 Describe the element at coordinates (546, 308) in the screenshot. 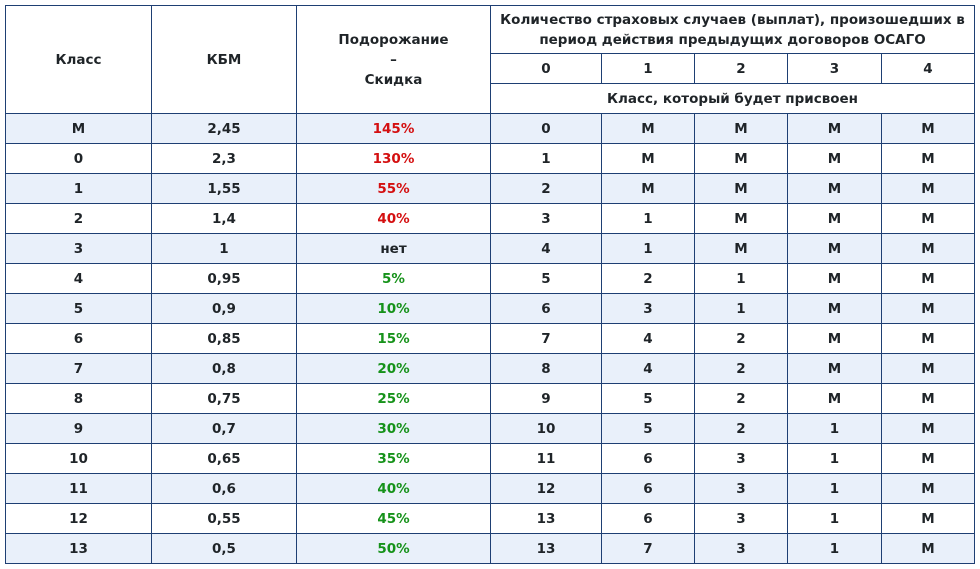

I see `cell-next-class-0-events: 6` at that location.